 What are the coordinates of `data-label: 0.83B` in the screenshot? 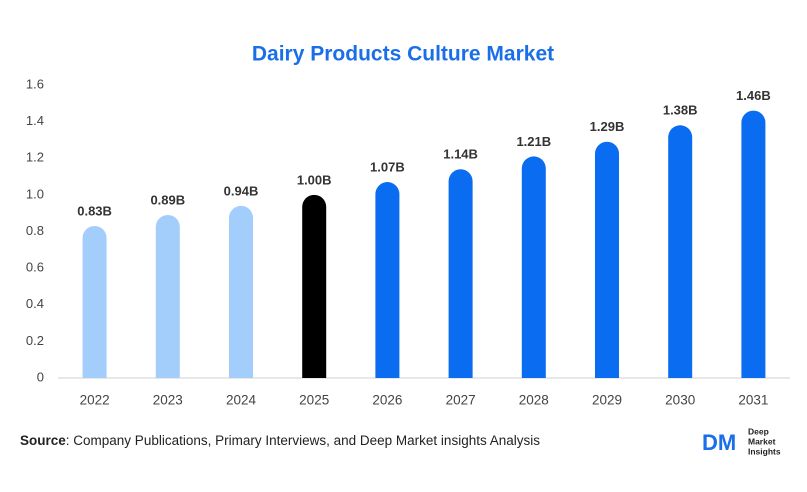 It's located at (94, 210).